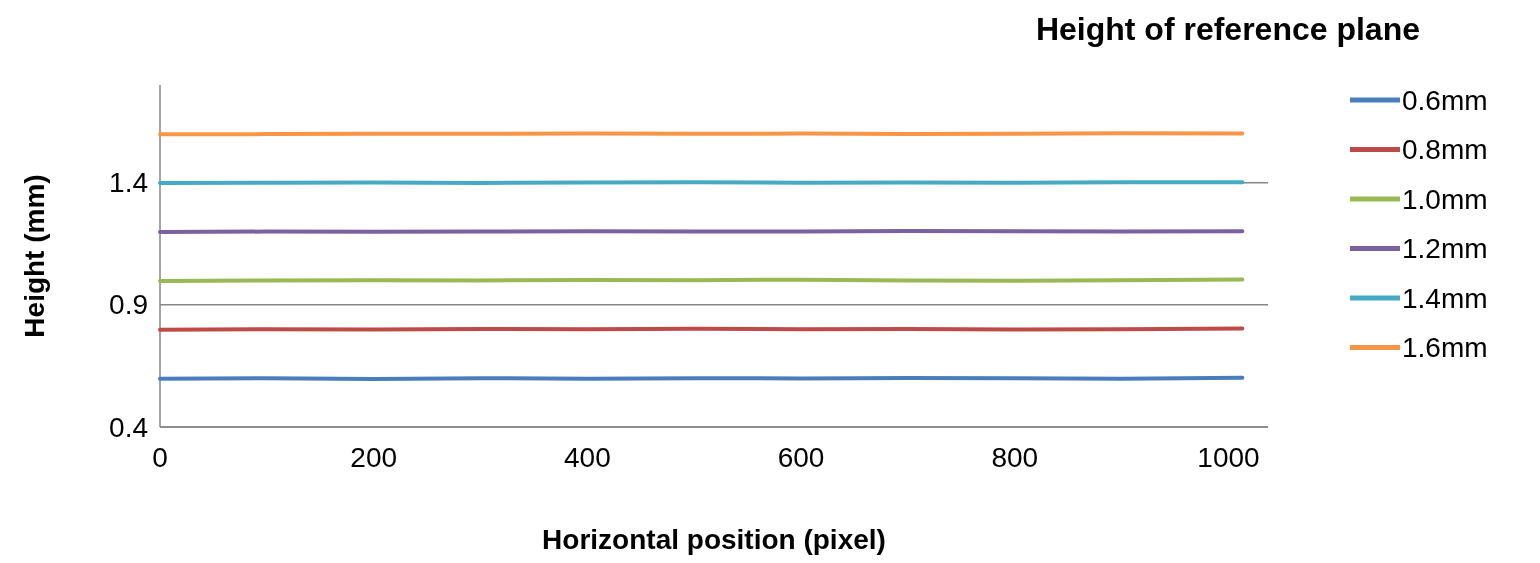  Describe the element at coordinates (1445, 149) in the screenshot. I see `legend-label: 0.8mm` at that location.